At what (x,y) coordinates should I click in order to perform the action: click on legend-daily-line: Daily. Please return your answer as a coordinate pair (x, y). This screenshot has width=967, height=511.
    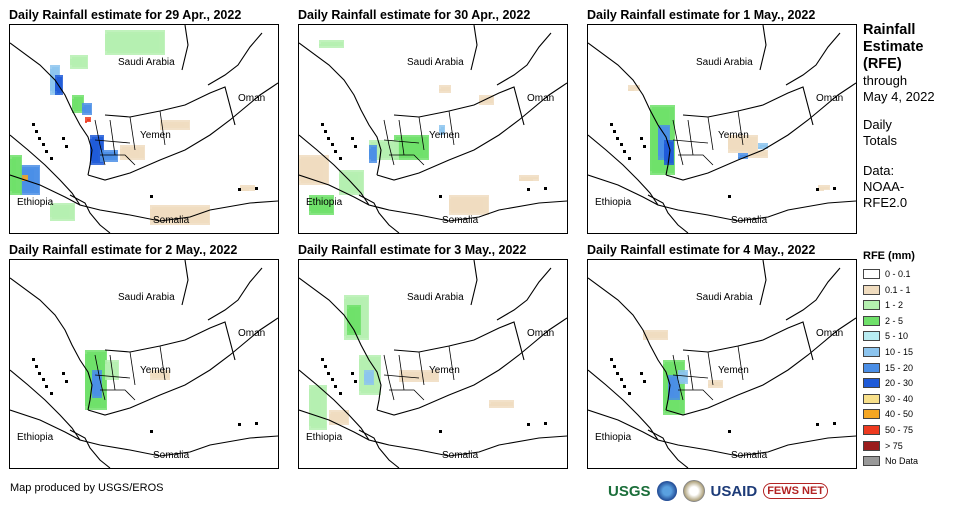
    Looking at the image, I should click on (877, 124).